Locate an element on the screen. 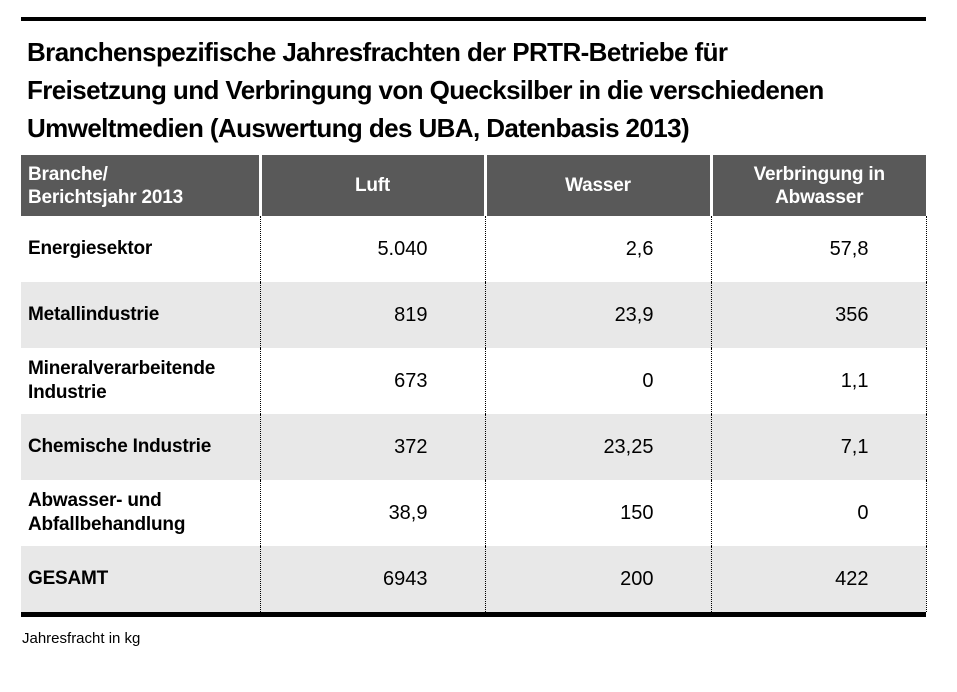  column-header-branche: Branche/ Berichtsjahr 2013 is located at coordinates (141, 185).